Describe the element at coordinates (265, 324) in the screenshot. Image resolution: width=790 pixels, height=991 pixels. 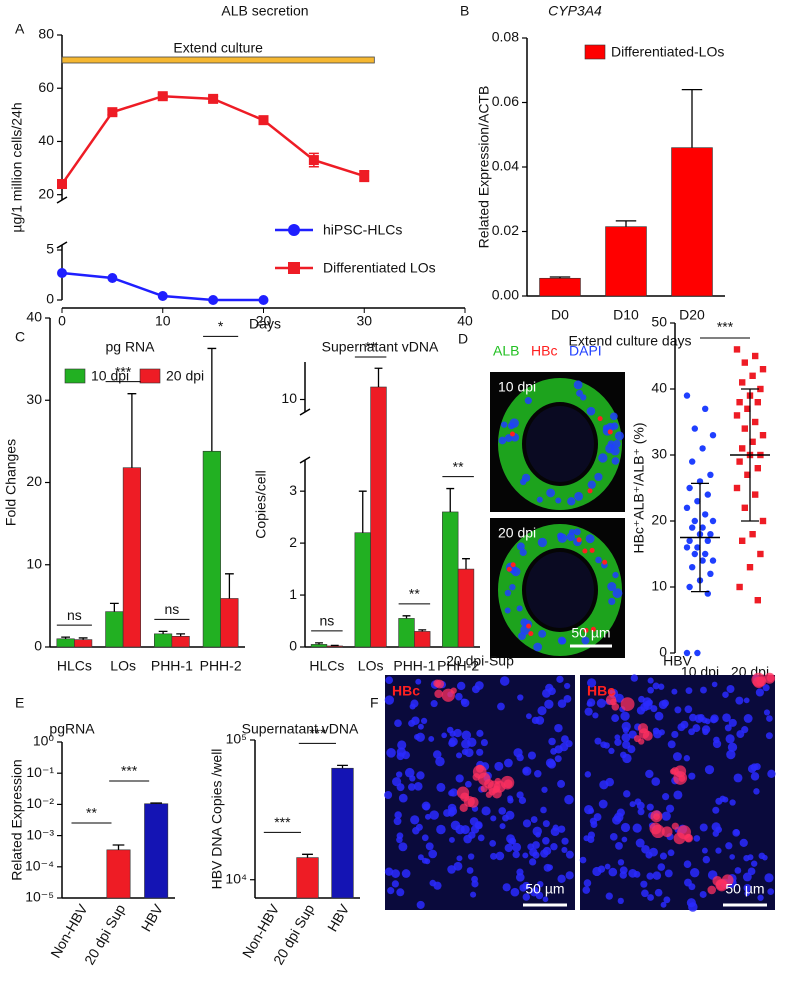
I see `x-axis-label: Days` at that location.